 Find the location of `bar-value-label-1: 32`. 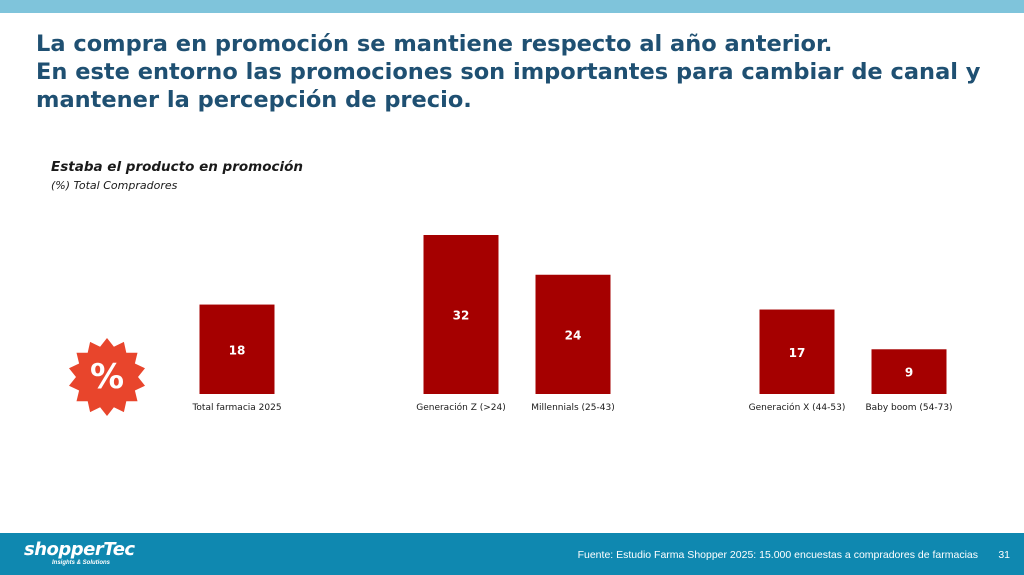

bar-value-label-1: 32 is located at coordinates (461, 316).